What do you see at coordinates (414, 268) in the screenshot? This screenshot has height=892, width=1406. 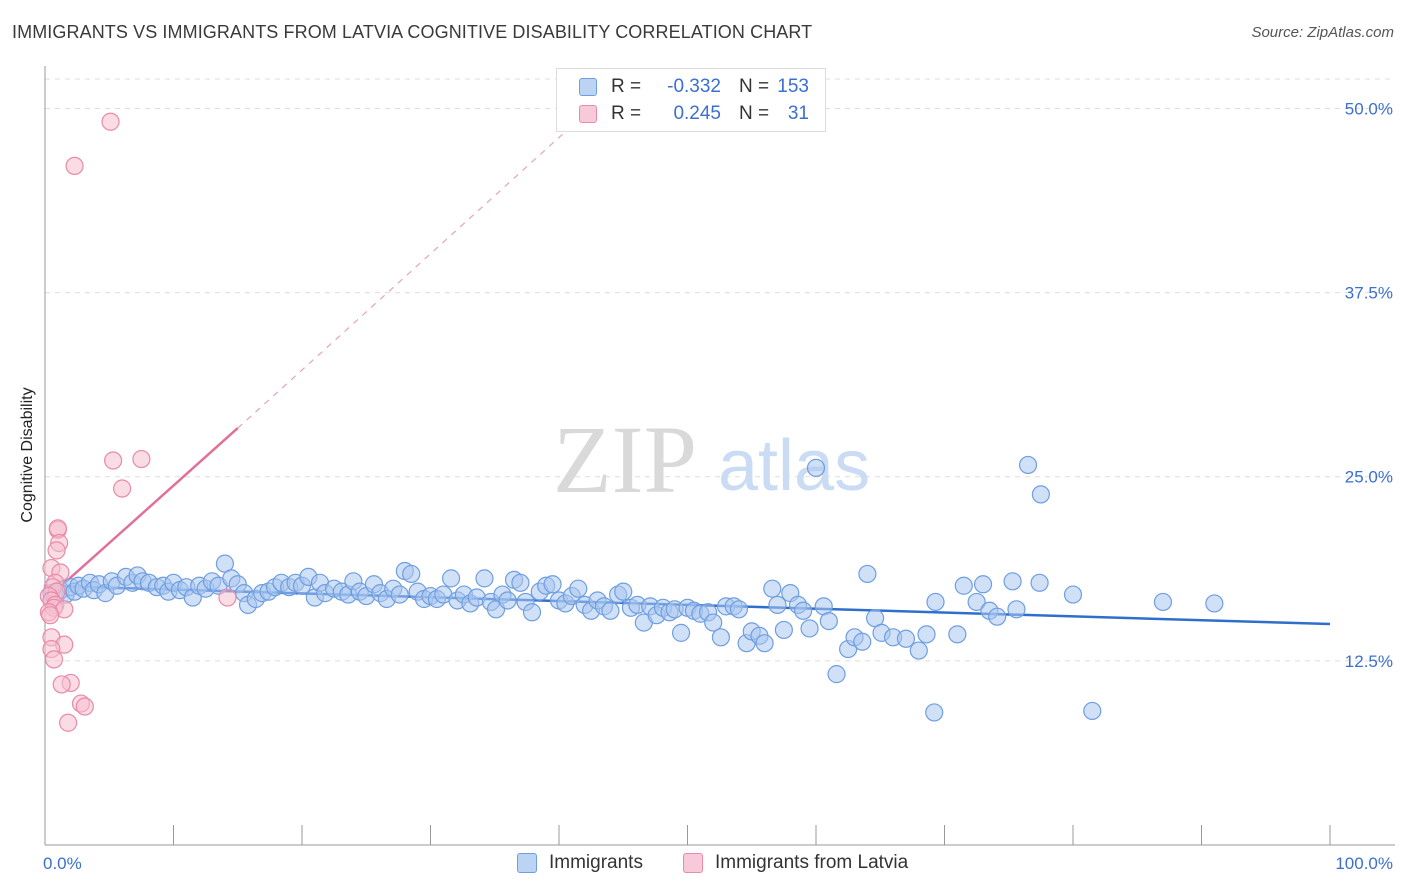 I see `trend-line-latvia-extension` at bounding box center [414, 268].